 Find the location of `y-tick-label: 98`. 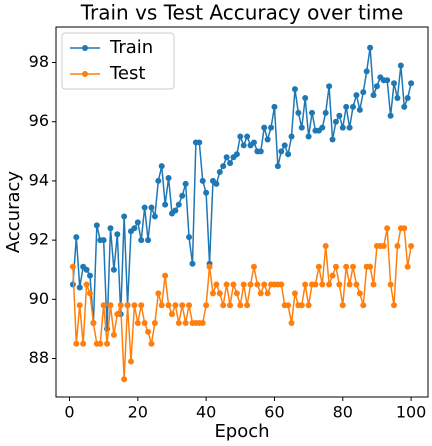

y-tick-label: 98 is located at coordinates (39, 61).